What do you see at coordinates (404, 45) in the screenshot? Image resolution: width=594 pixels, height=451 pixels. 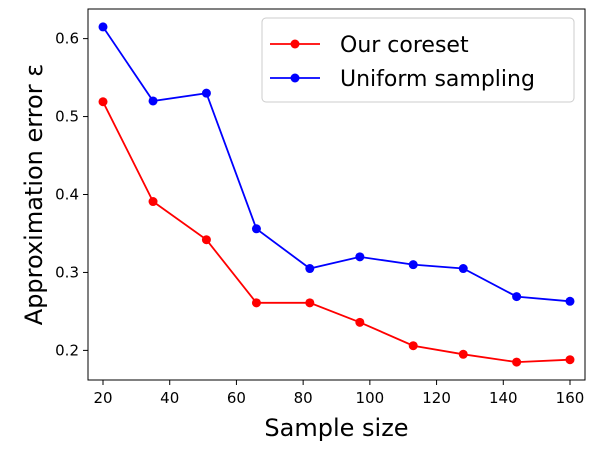 I see `legend-label-1: Our coreset` at bounding box center [404, 45].